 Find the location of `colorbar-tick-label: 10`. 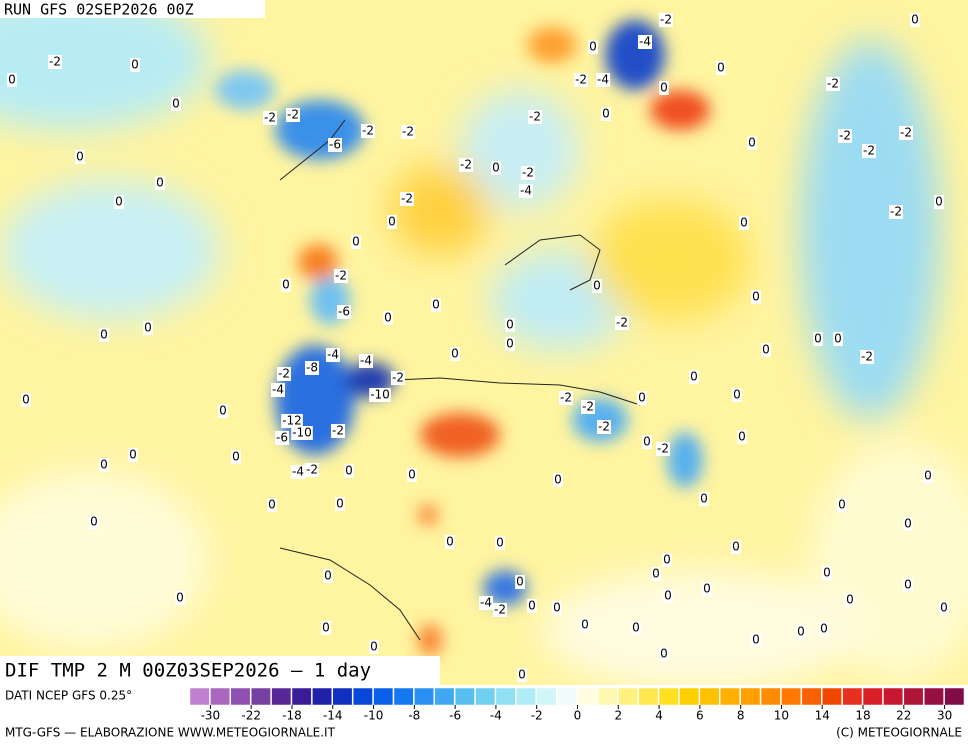

colorbar-tick-label: 10 is located at coordinates (781, 716).